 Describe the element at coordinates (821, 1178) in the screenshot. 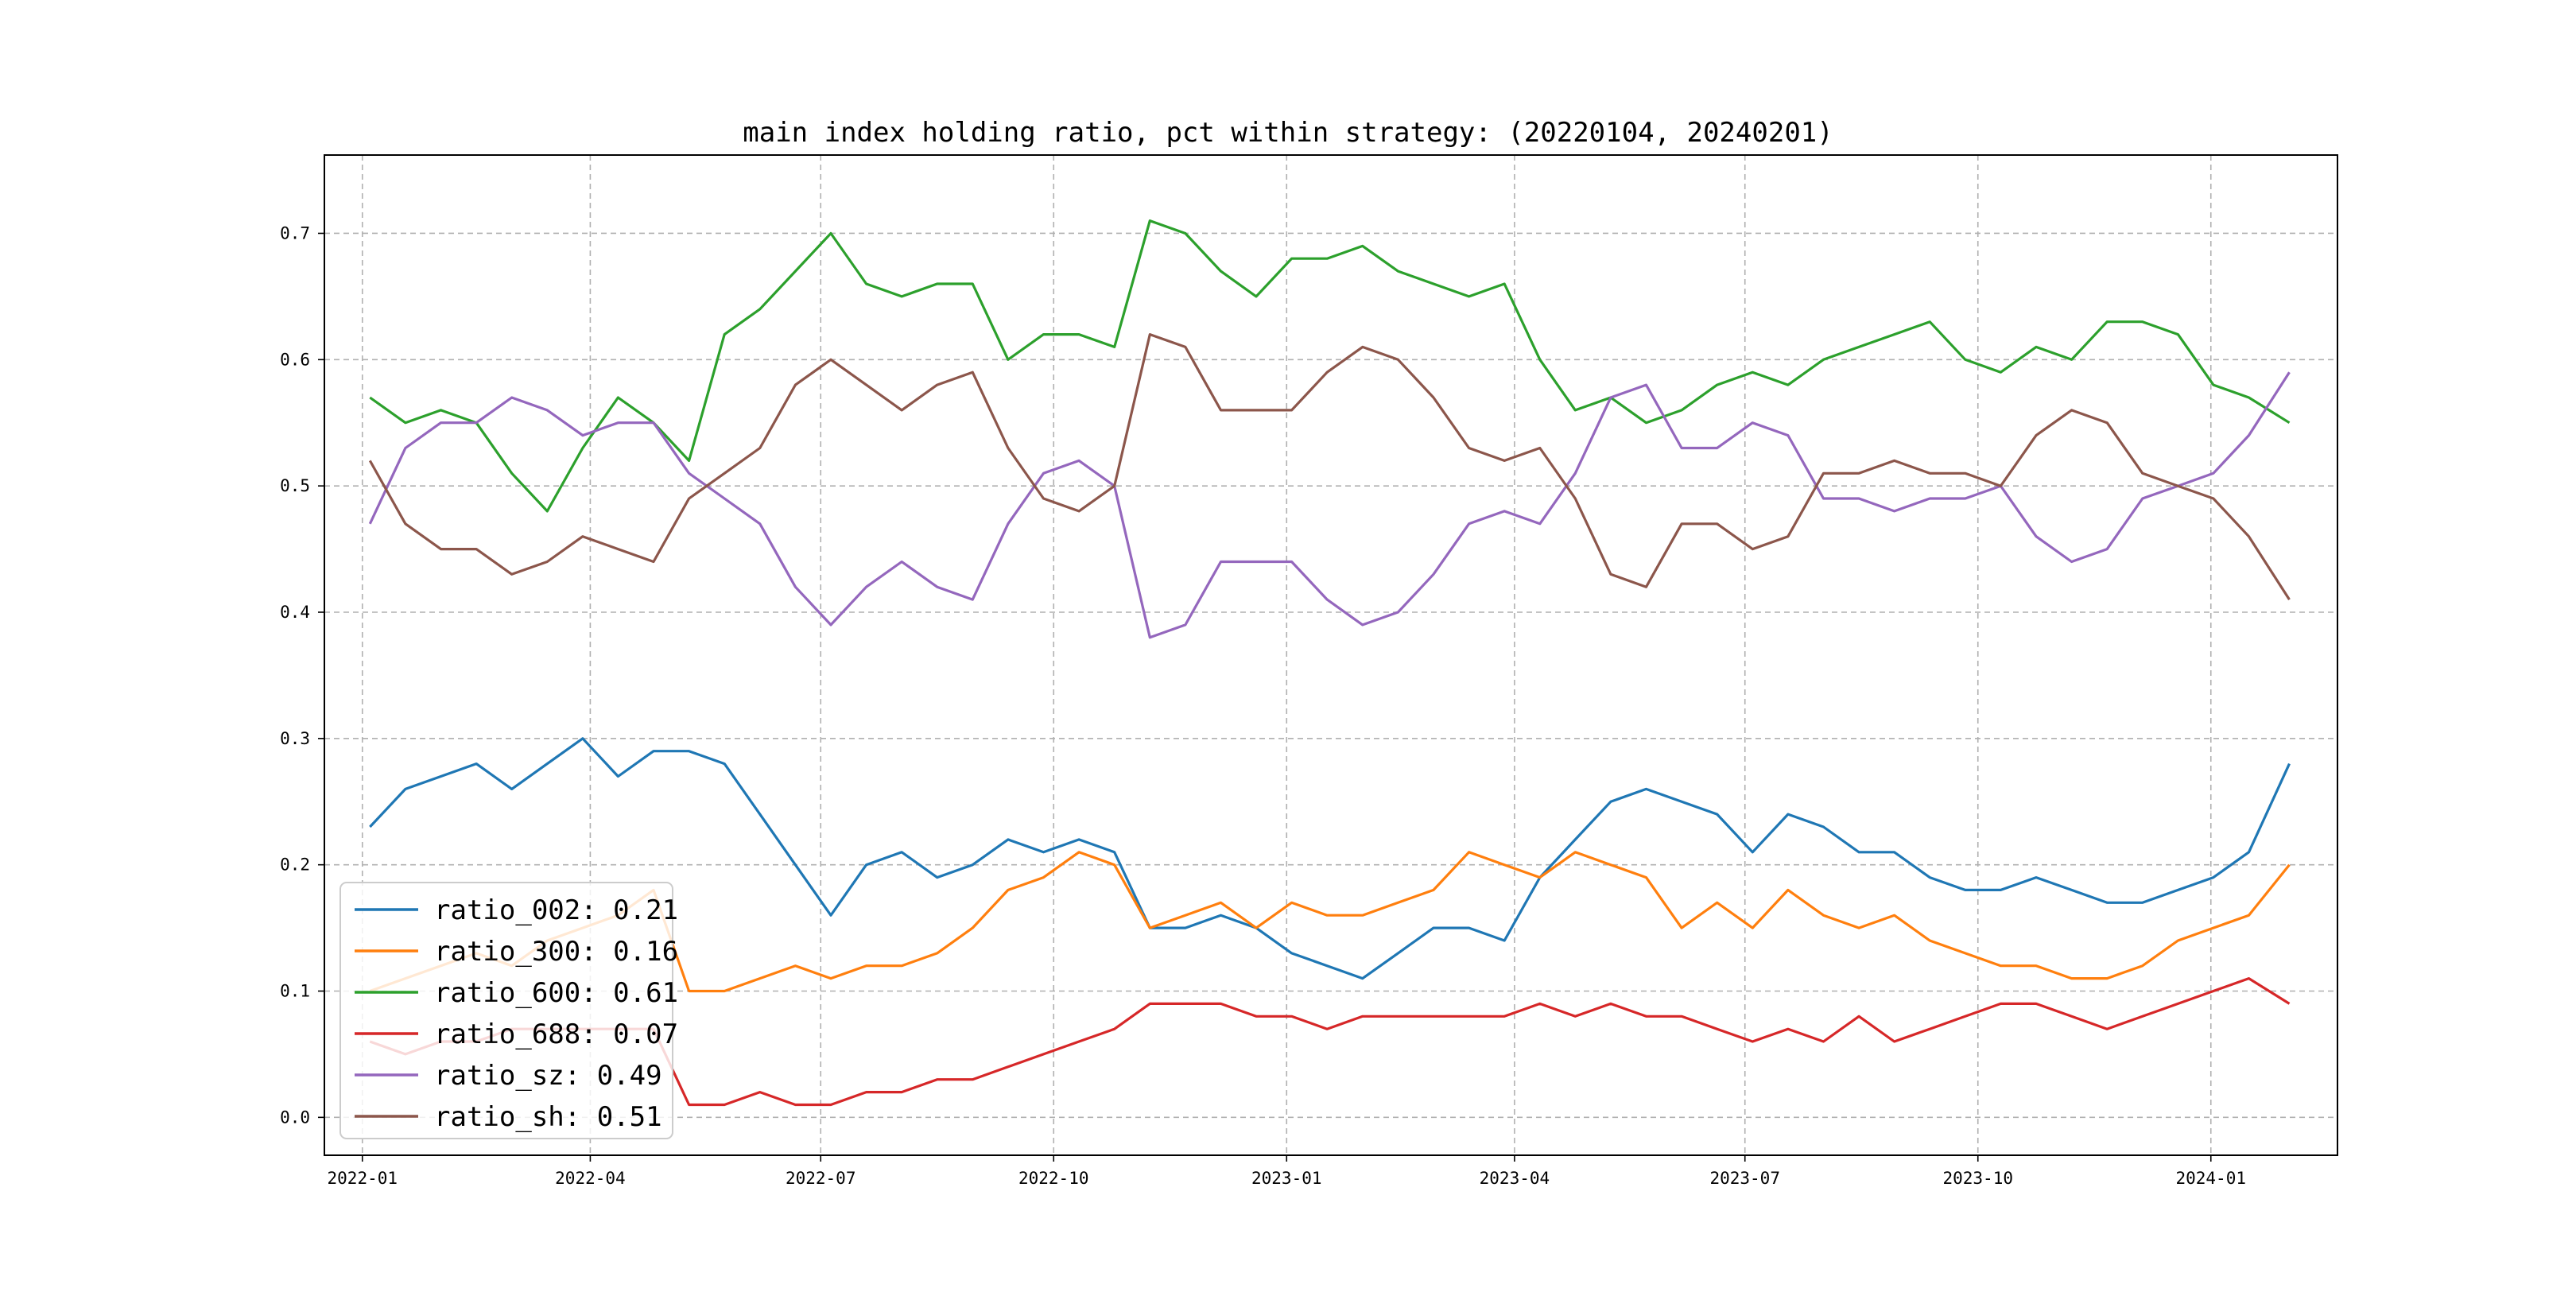

I see `x-tick-label: 2022-07` at that location.